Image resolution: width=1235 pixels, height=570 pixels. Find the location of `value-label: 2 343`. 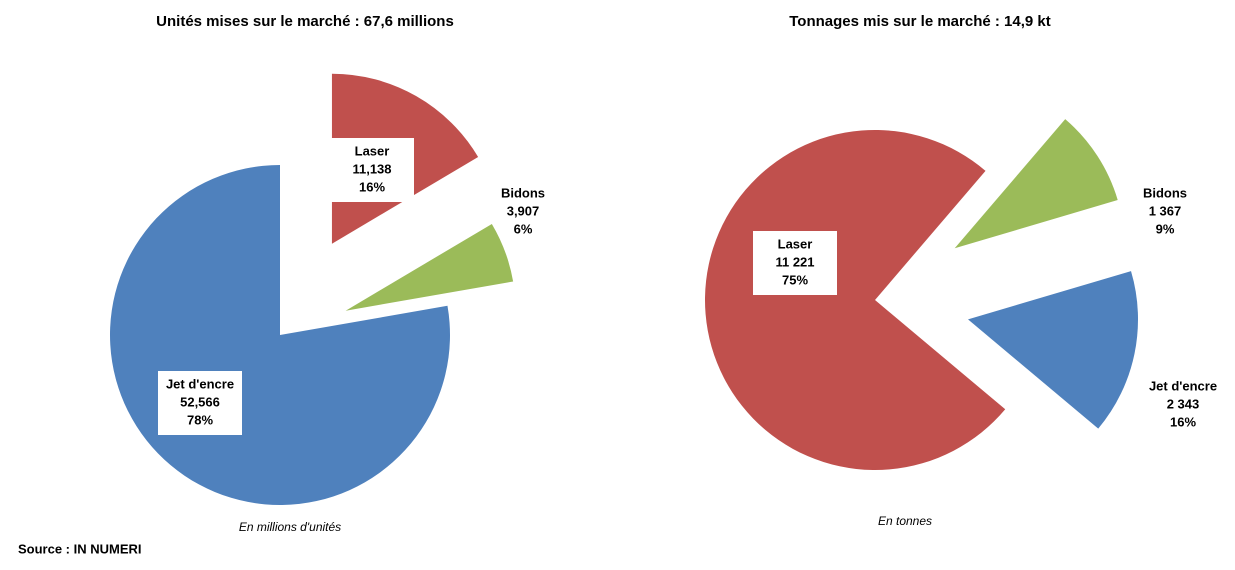

value-label: 2 343 is located at coordinates (1183, 403).